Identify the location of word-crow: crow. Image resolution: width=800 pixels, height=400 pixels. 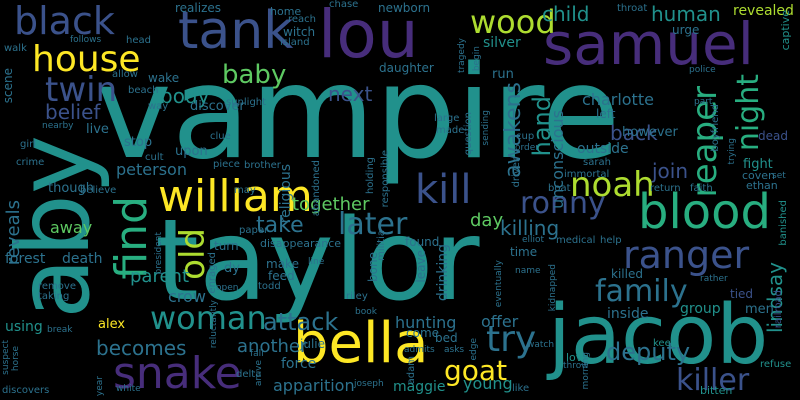
(187, 296).